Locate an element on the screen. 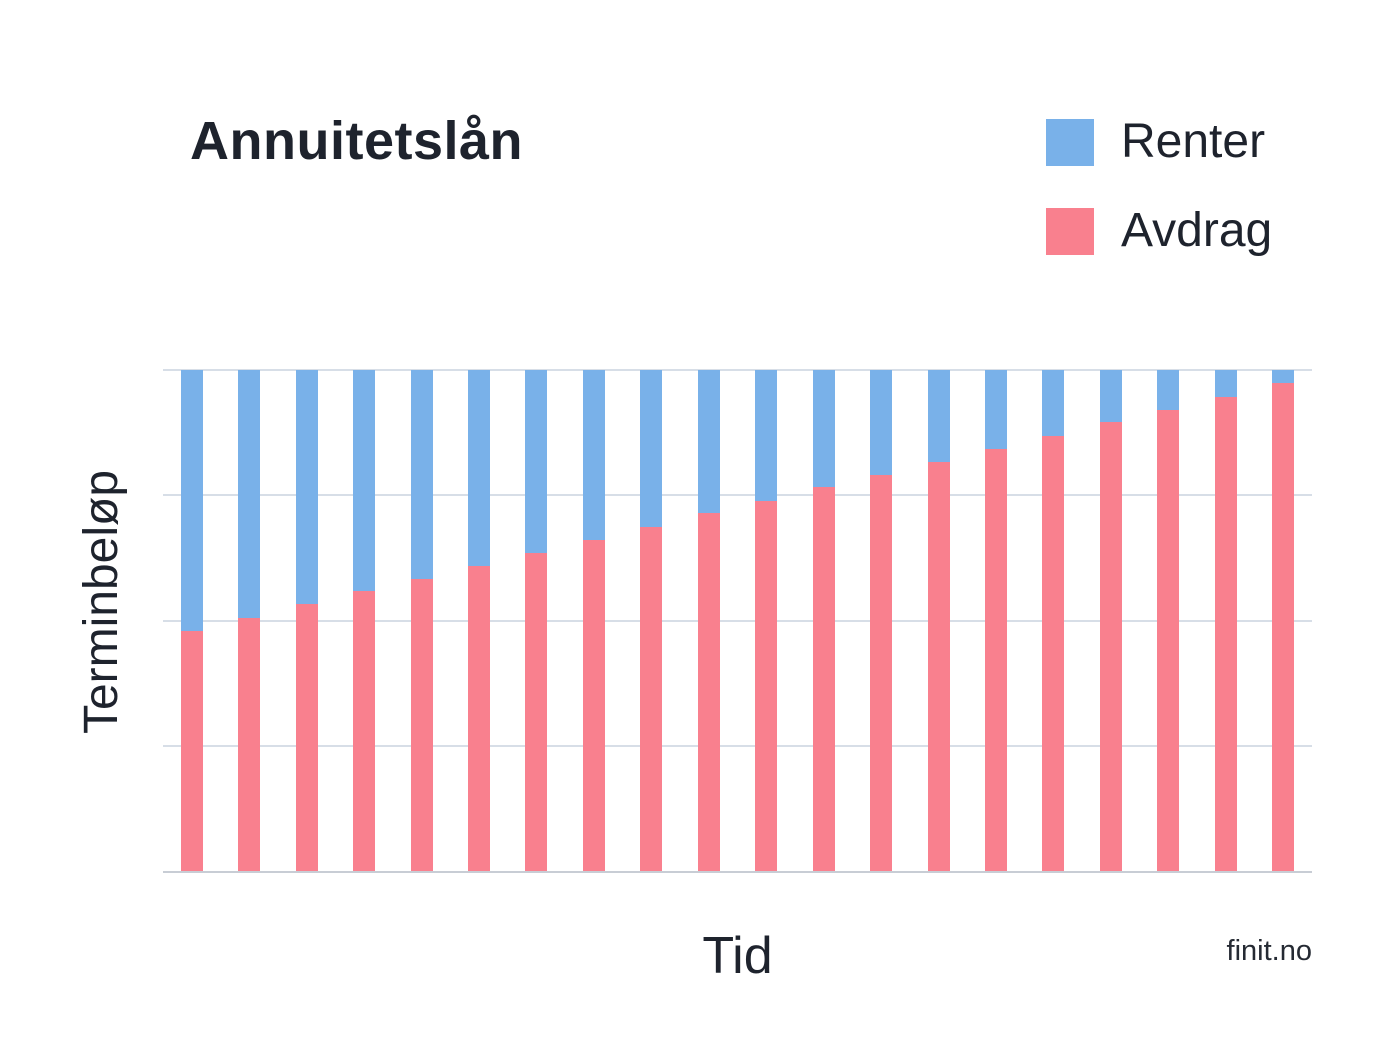 The width and height of the screenshot is (1398, 1048). x-axis-label: Tid is located at coordinates (737, 956).